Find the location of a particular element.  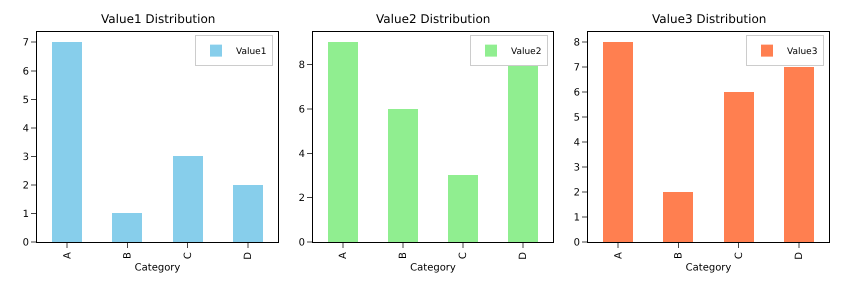

chart-title: Value3 Distribution is located at coordinates (709, 19).